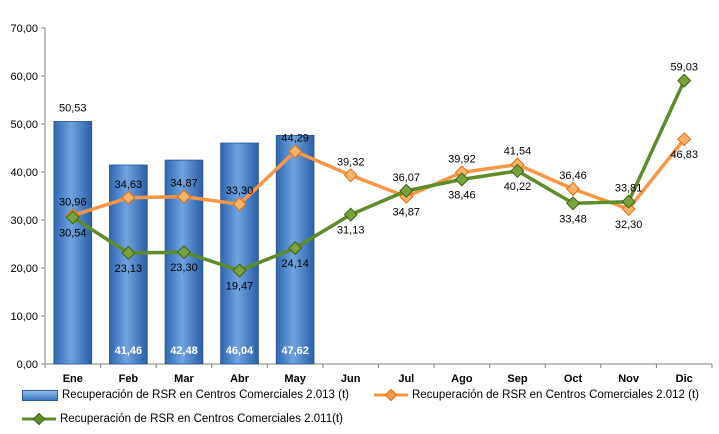  I want to click on x-tick-label: Dic, so click(684, 379).